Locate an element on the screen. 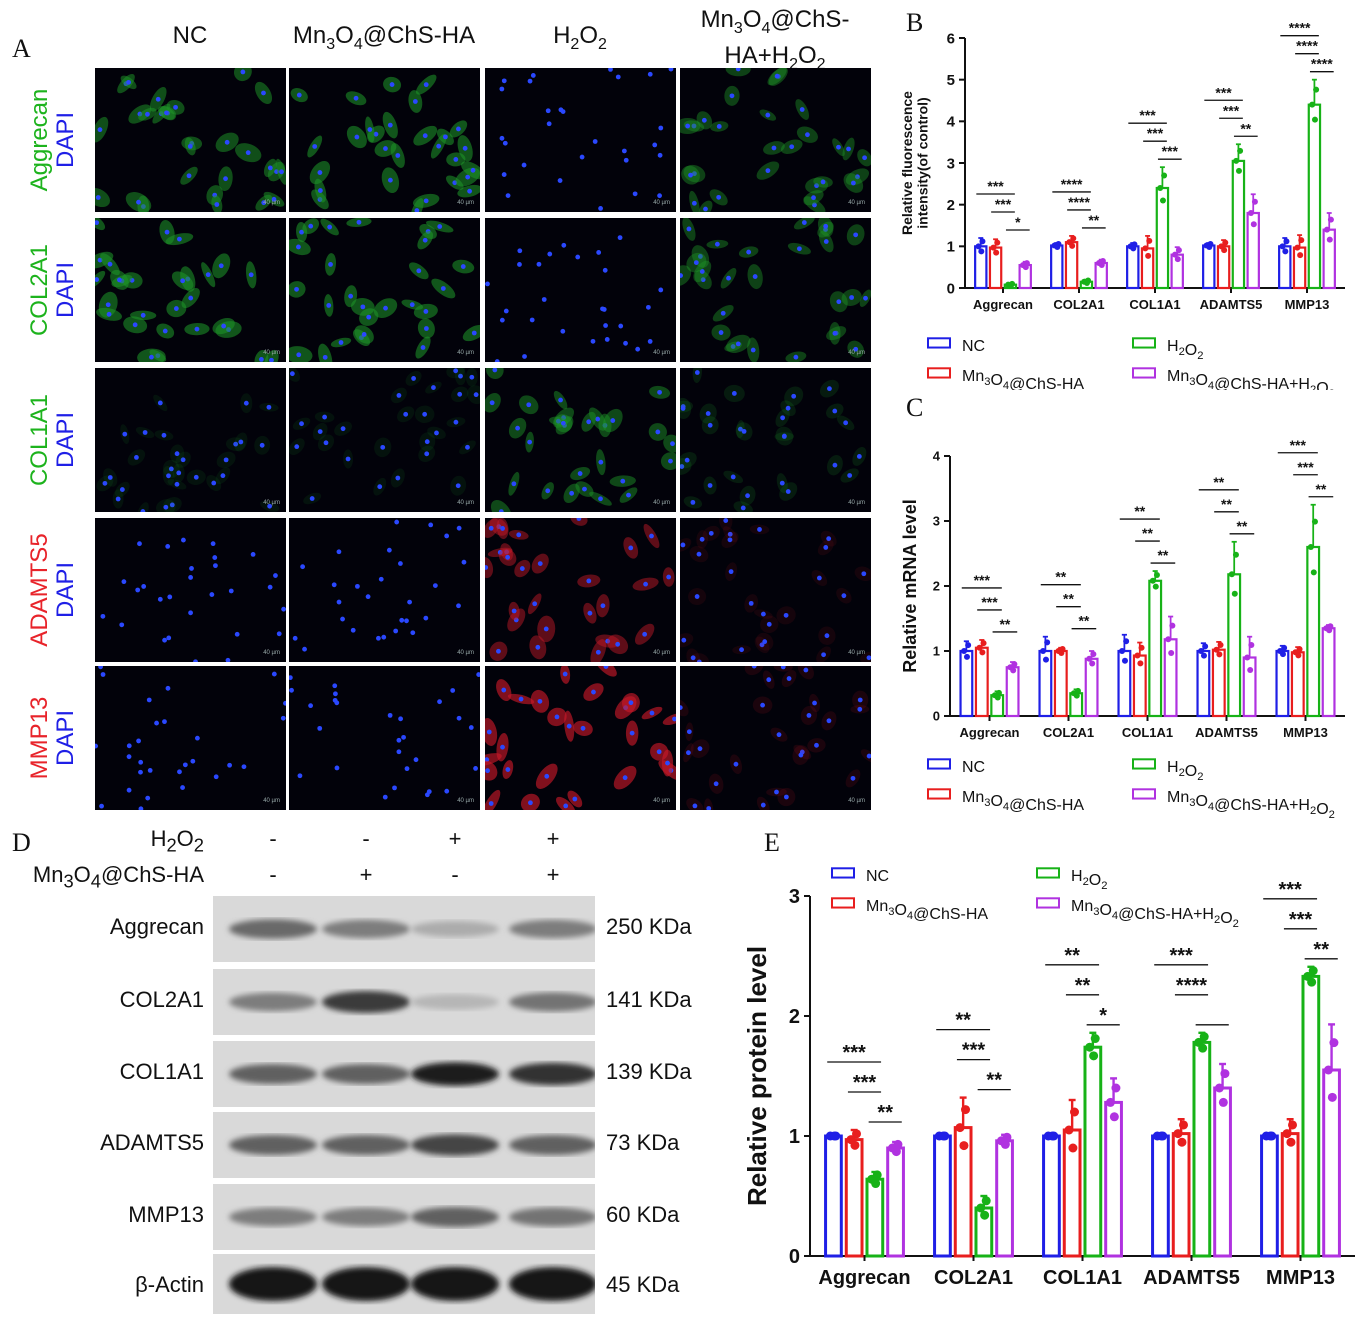 This screenshot has height=1321, width=1367. treatment-sign: + is located at coordinates (553, 838).